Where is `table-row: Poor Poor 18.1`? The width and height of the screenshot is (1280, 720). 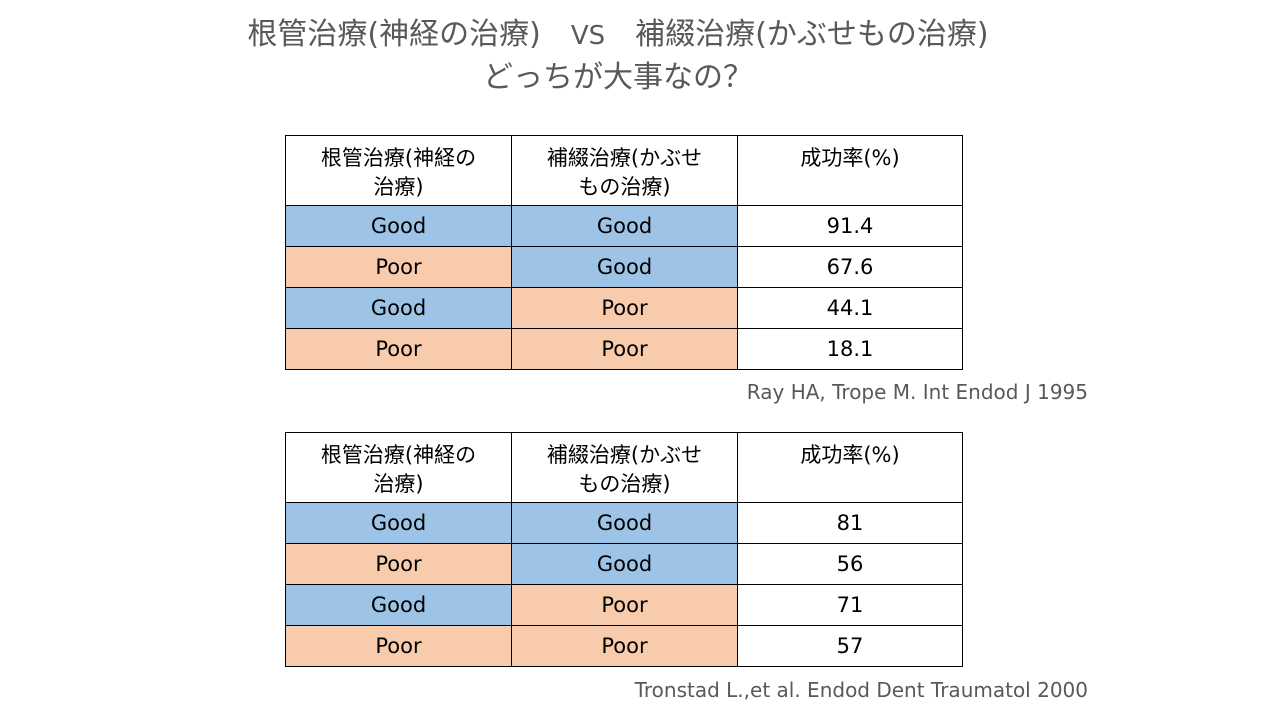 table-row: Poor Poor 18.1 is located at coordinates (624, 349).